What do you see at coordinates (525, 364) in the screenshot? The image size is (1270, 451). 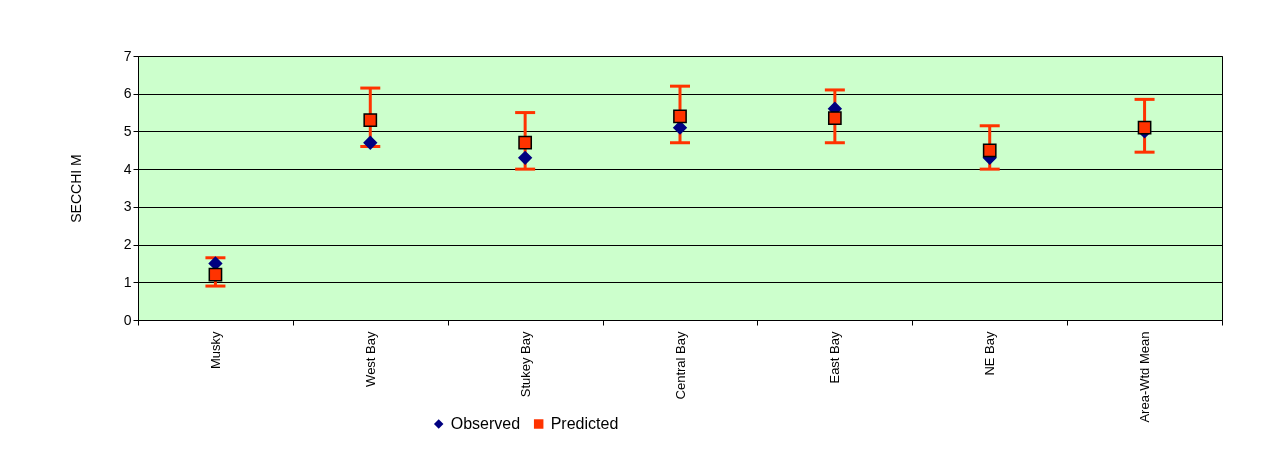 I see `x-tick-label: Stukey Bay` at bounding box center [525, 364].